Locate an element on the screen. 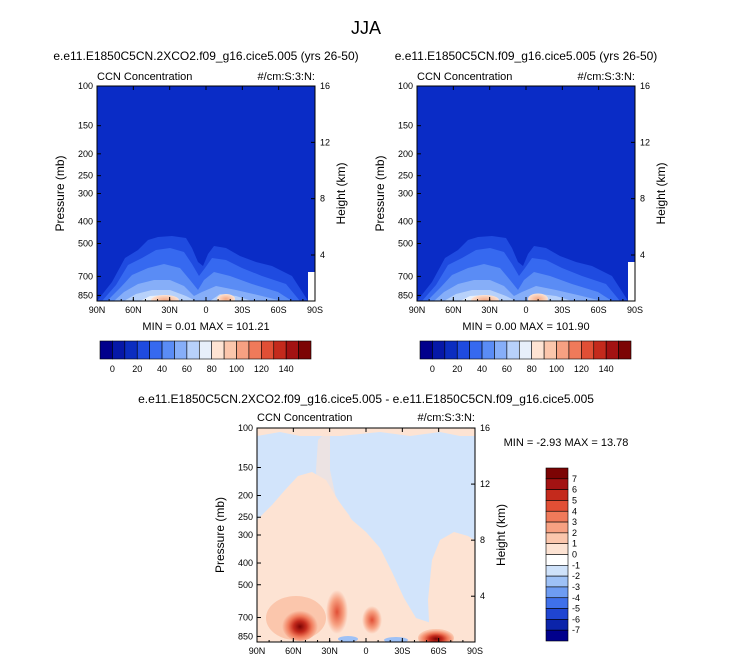  colorbar-label: 80 is located at coordinates (532, 369).